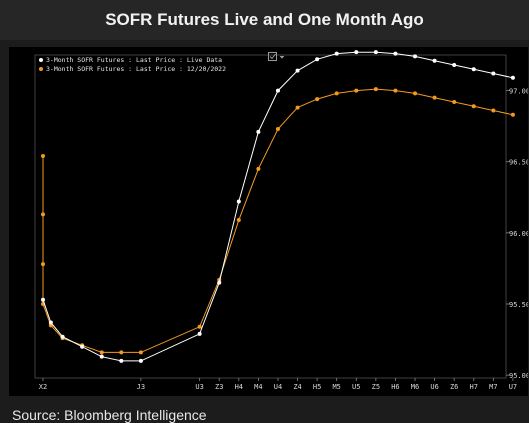 Image resolution: width=529 pixels, height=423 pixels. I want to click on title-bar: SOFR Futures Live and One Month Ago, so click(264, 20).